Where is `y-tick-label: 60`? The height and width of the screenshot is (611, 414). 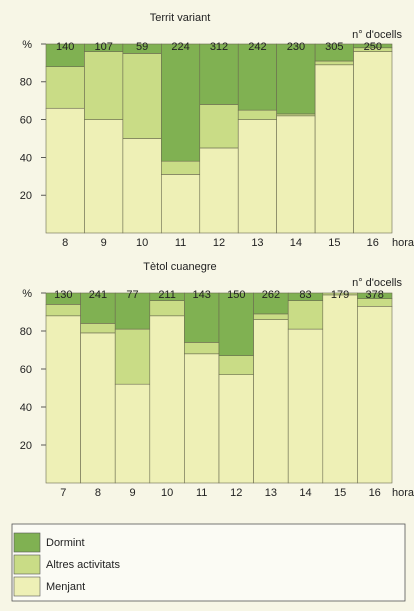 y-tick-label: 60 is located at coordinates (26, 121).